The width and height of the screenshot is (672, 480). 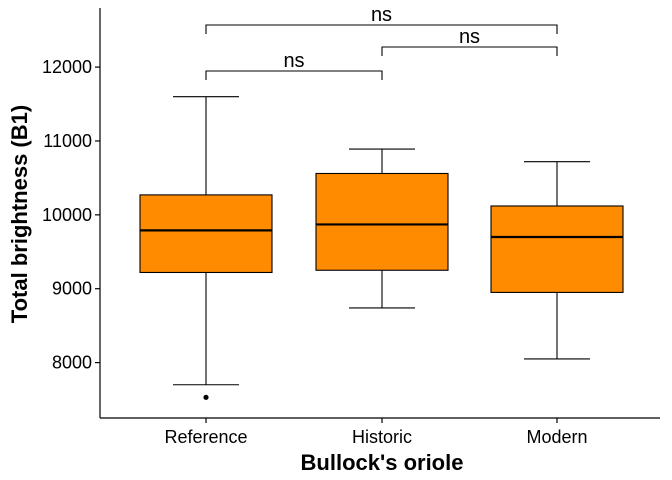 I want to click on x-tick-label: Historic, so click(x=382, y=437).